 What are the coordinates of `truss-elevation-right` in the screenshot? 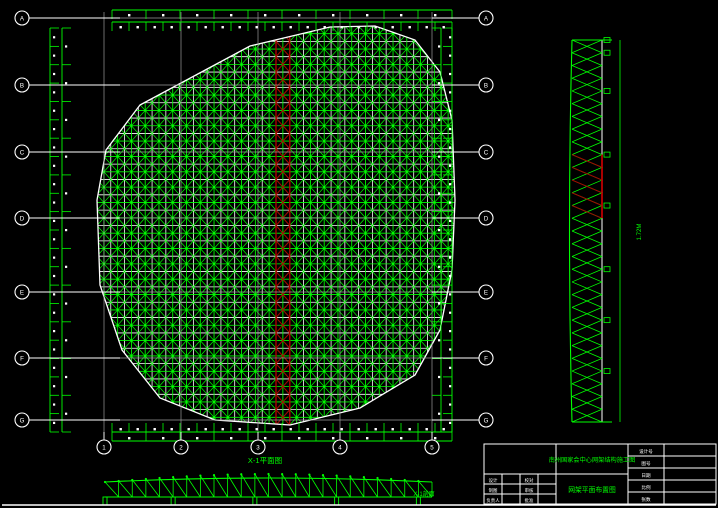 It's located at (594, 230).